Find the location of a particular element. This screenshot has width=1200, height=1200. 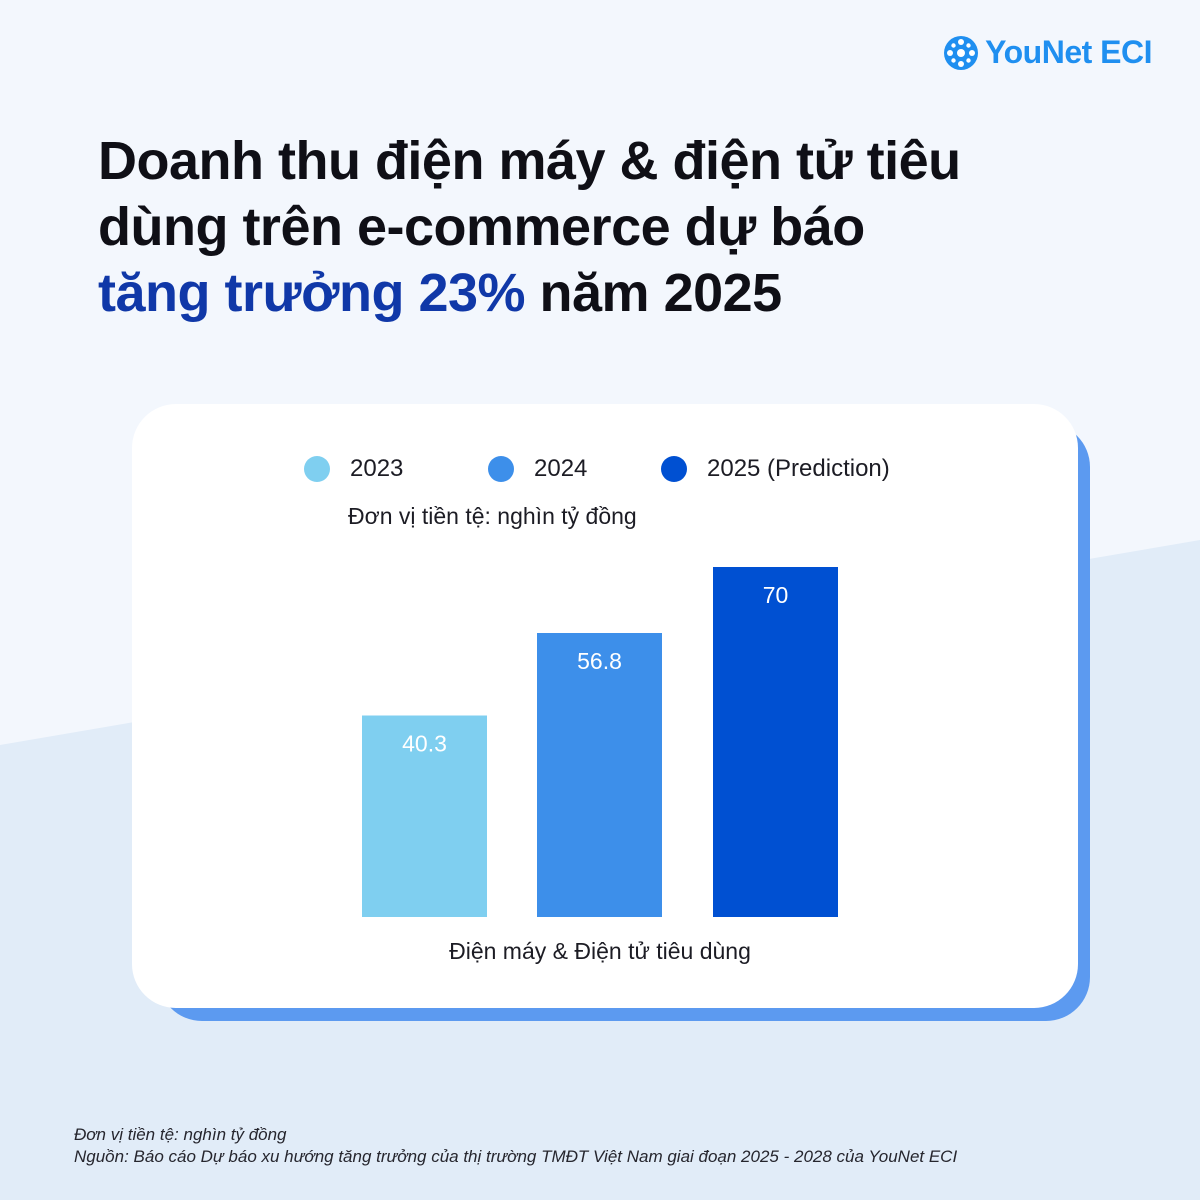

title-highlight: tăng trưởng 23% is located at coordinates (312, 293).